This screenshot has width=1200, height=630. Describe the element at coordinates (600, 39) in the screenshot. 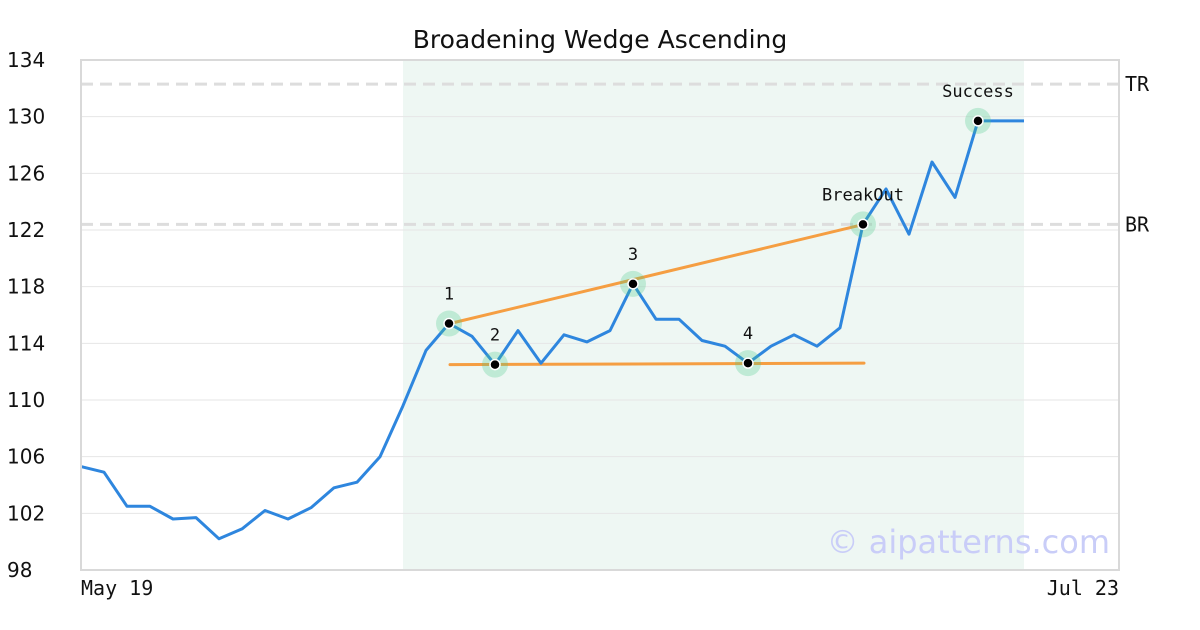

I see `chart-title: Broadening Wedge Ascending` at that location.